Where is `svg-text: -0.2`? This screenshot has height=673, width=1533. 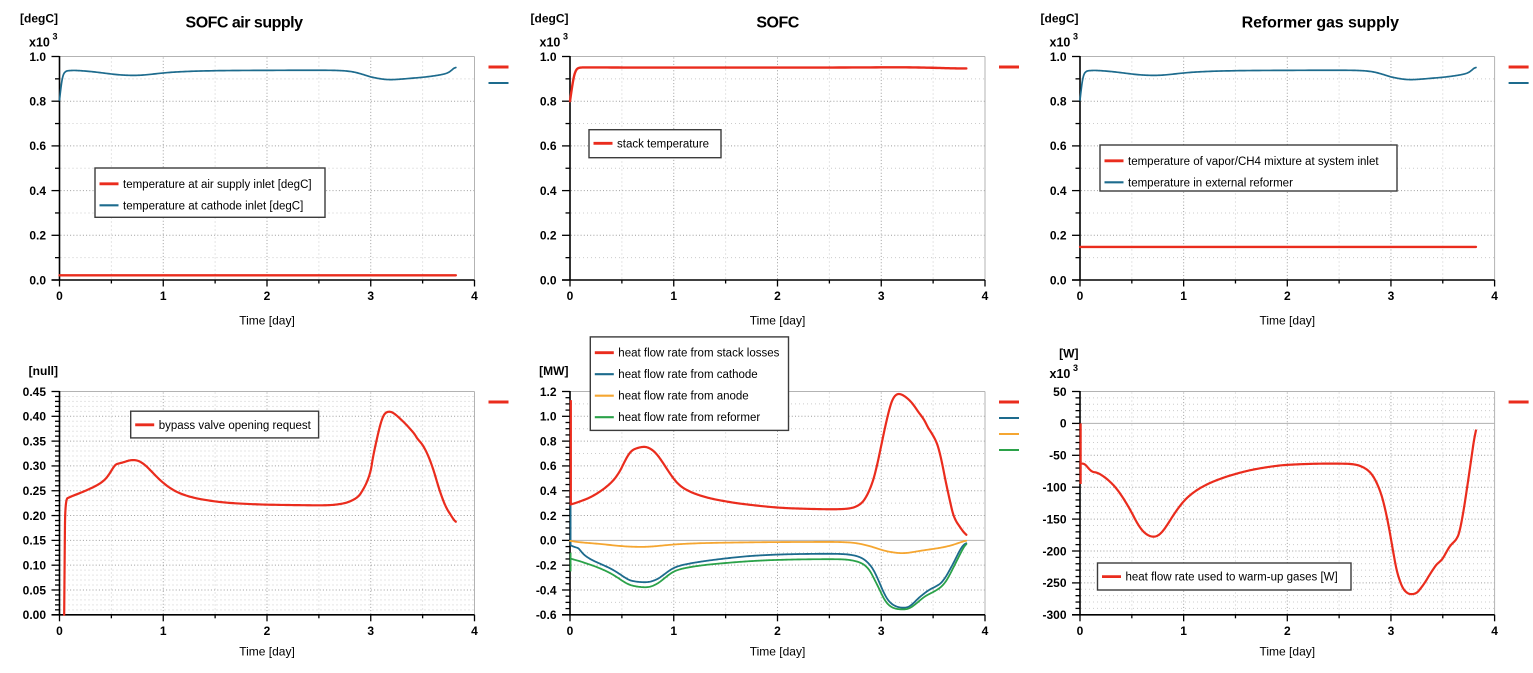
svg-text: -0.2 is located at coordinates (546, 565).